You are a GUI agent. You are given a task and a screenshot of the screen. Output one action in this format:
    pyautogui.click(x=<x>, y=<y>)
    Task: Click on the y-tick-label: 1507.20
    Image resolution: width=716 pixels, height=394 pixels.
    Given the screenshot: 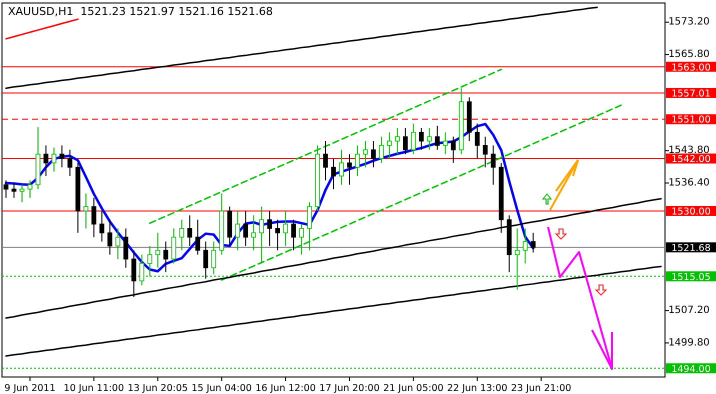 What is the action you would take?
    pyautogui.click(x=689, y=310)
    